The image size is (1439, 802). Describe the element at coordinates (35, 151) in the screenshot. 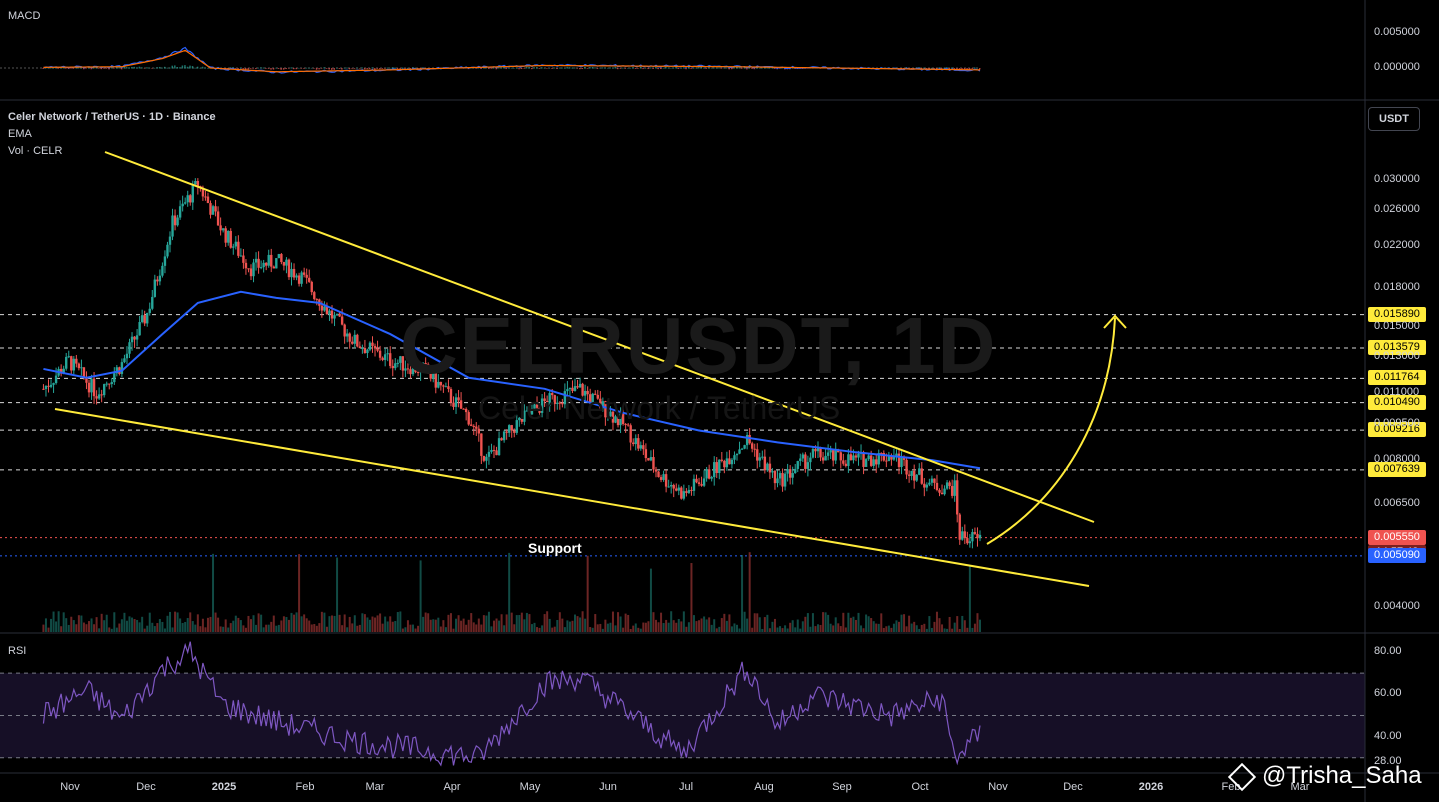

I see `volume-indicator-label: Vol · CELR` at that location.